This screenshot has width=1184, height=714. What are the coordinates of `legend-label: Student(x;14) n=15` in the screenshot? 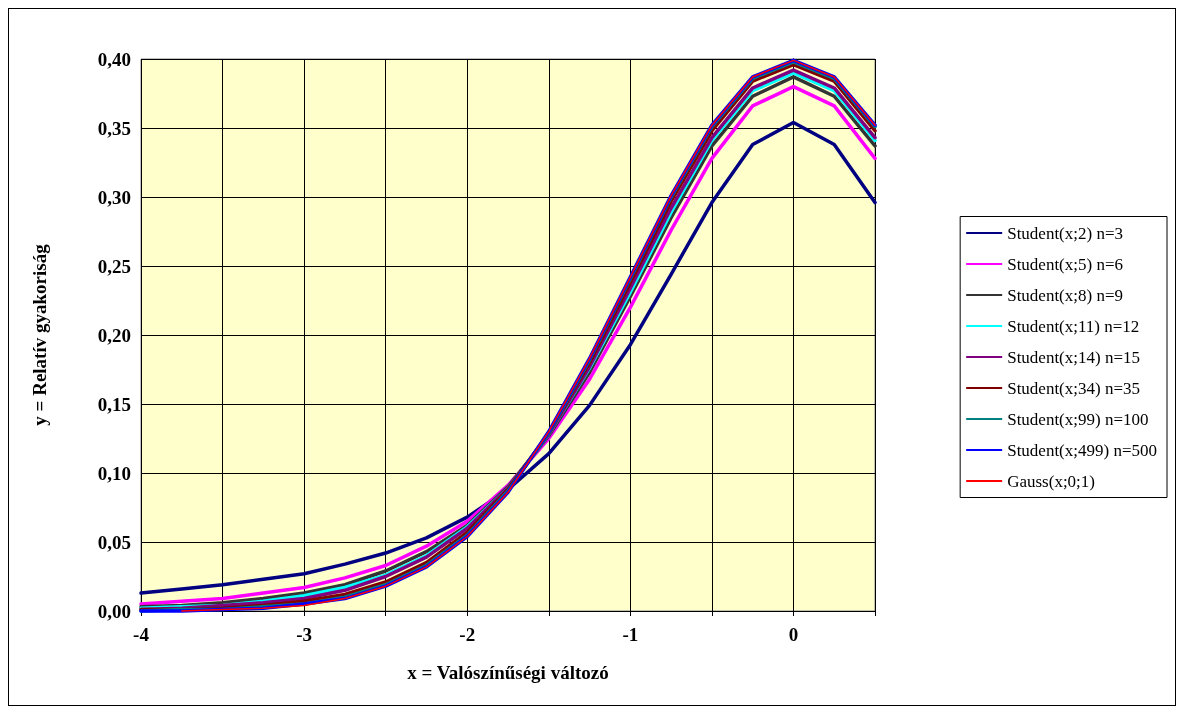 It's located at (1074, 357).